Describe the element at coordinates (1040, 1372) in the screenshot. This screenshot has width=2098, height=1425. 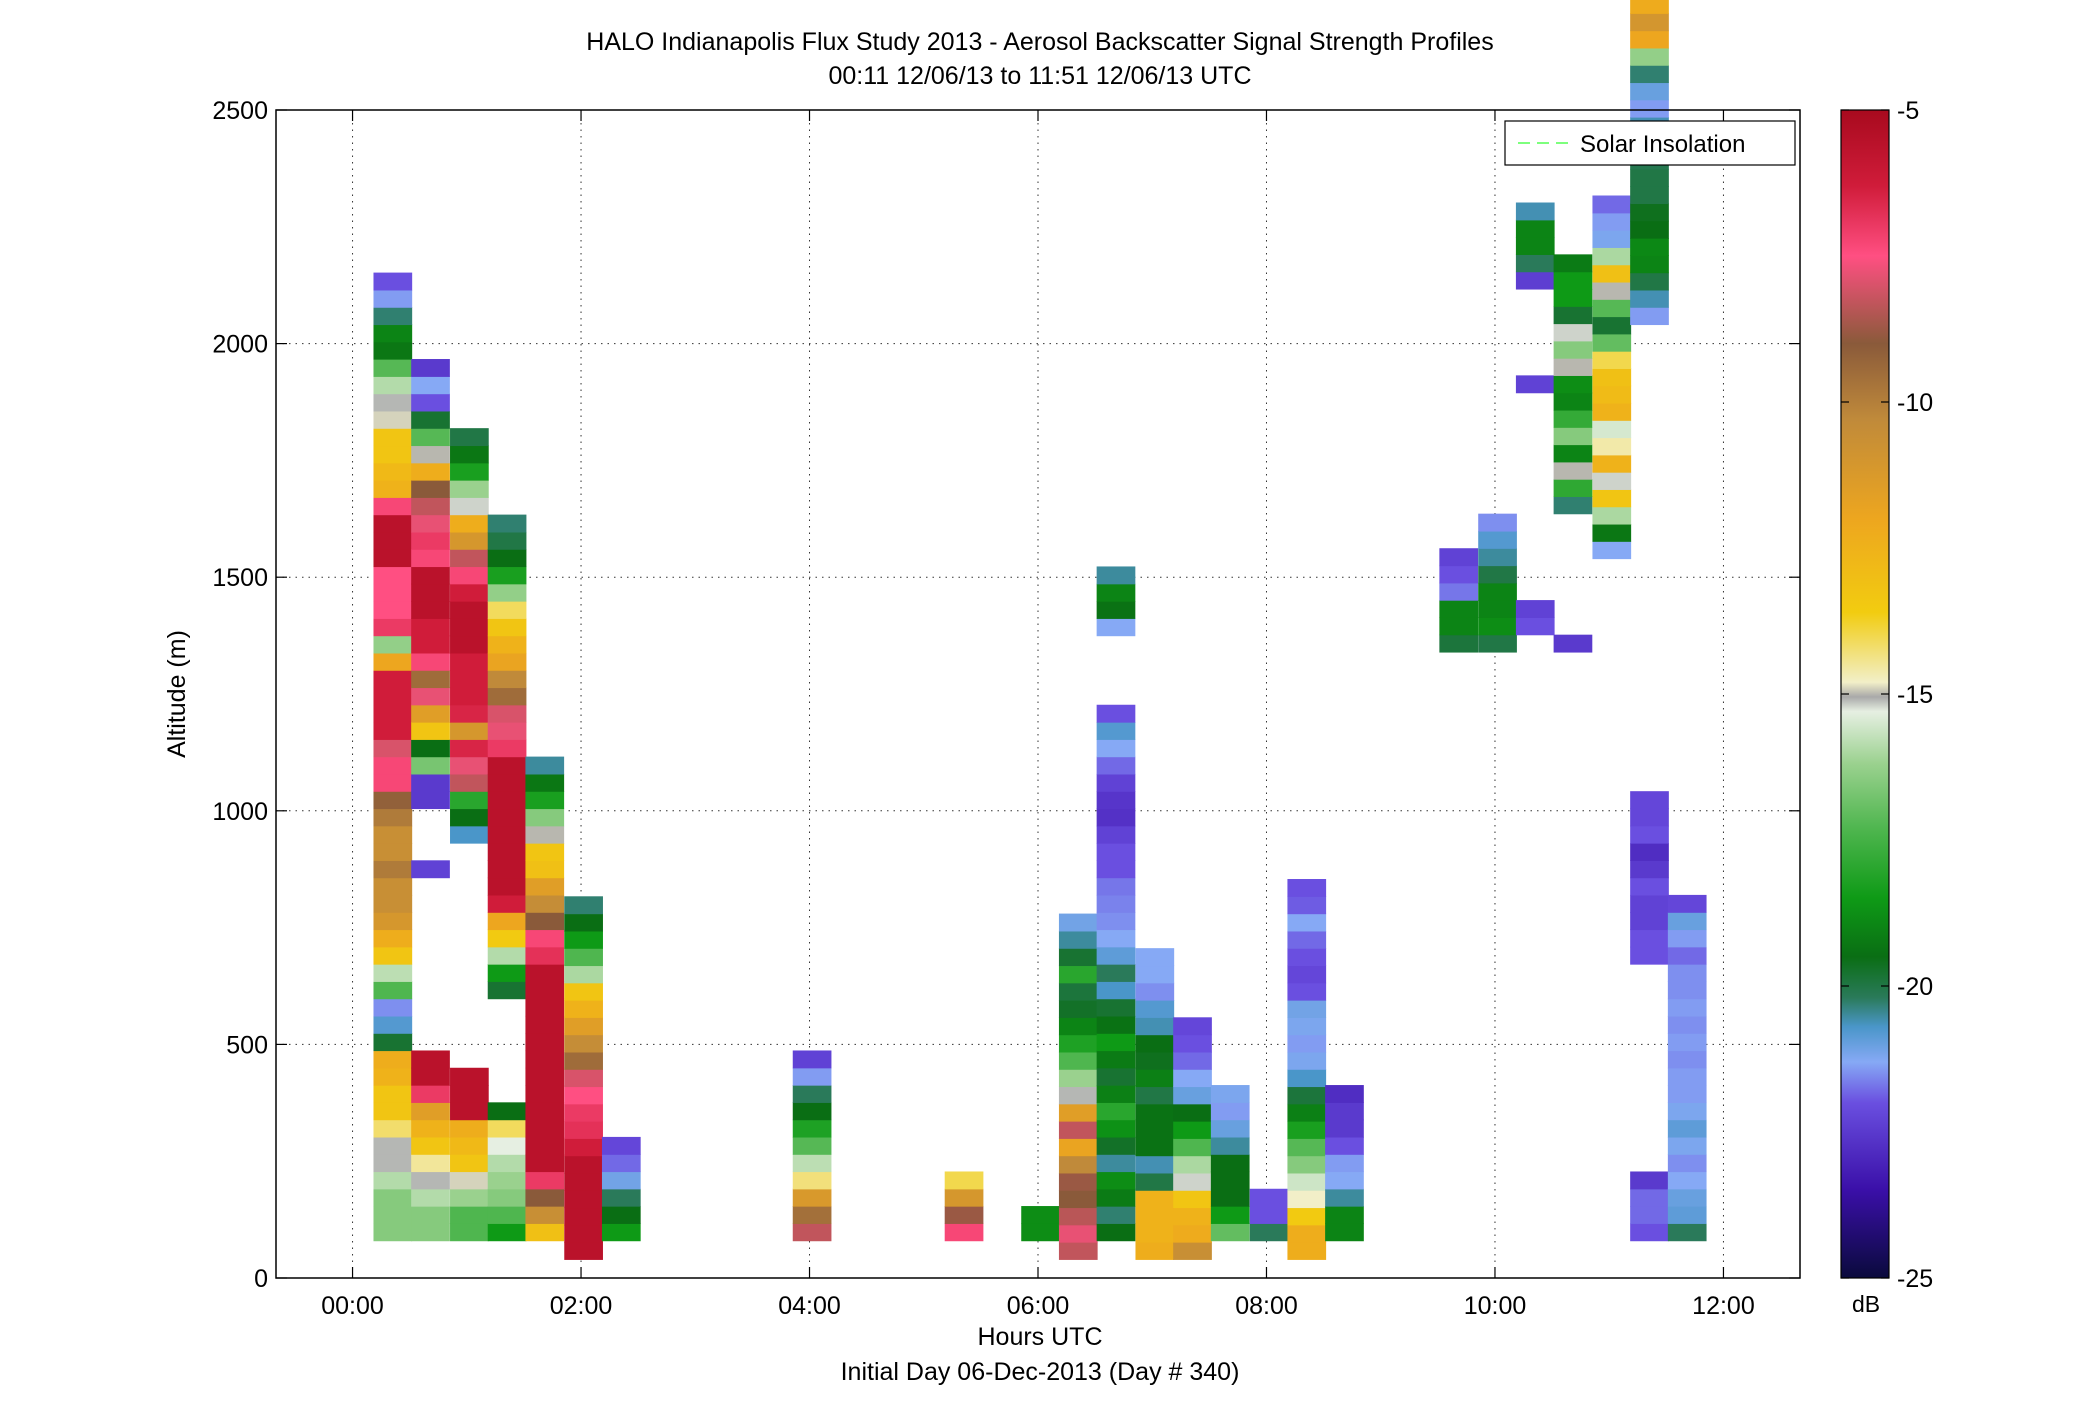
I see `x-axis-sublabel: Initial Day 06-Dec-2013 (Day # 340)` at that location.